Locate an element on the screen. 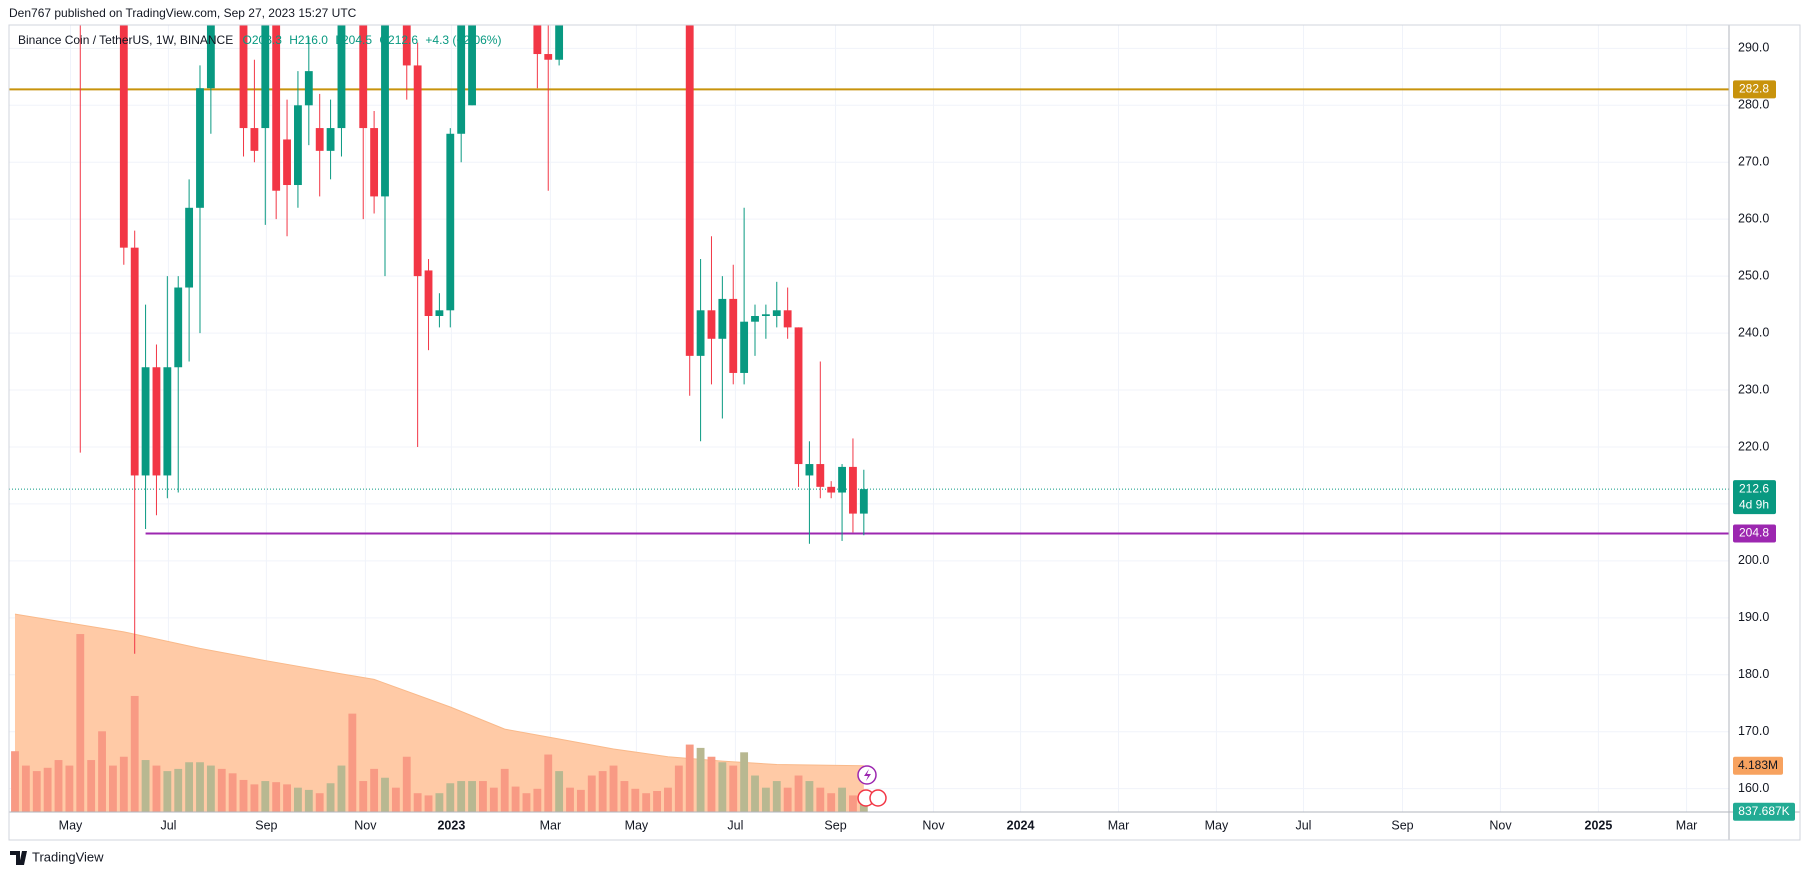  legend-close: C212.6 is located at coordinates (398, 40).